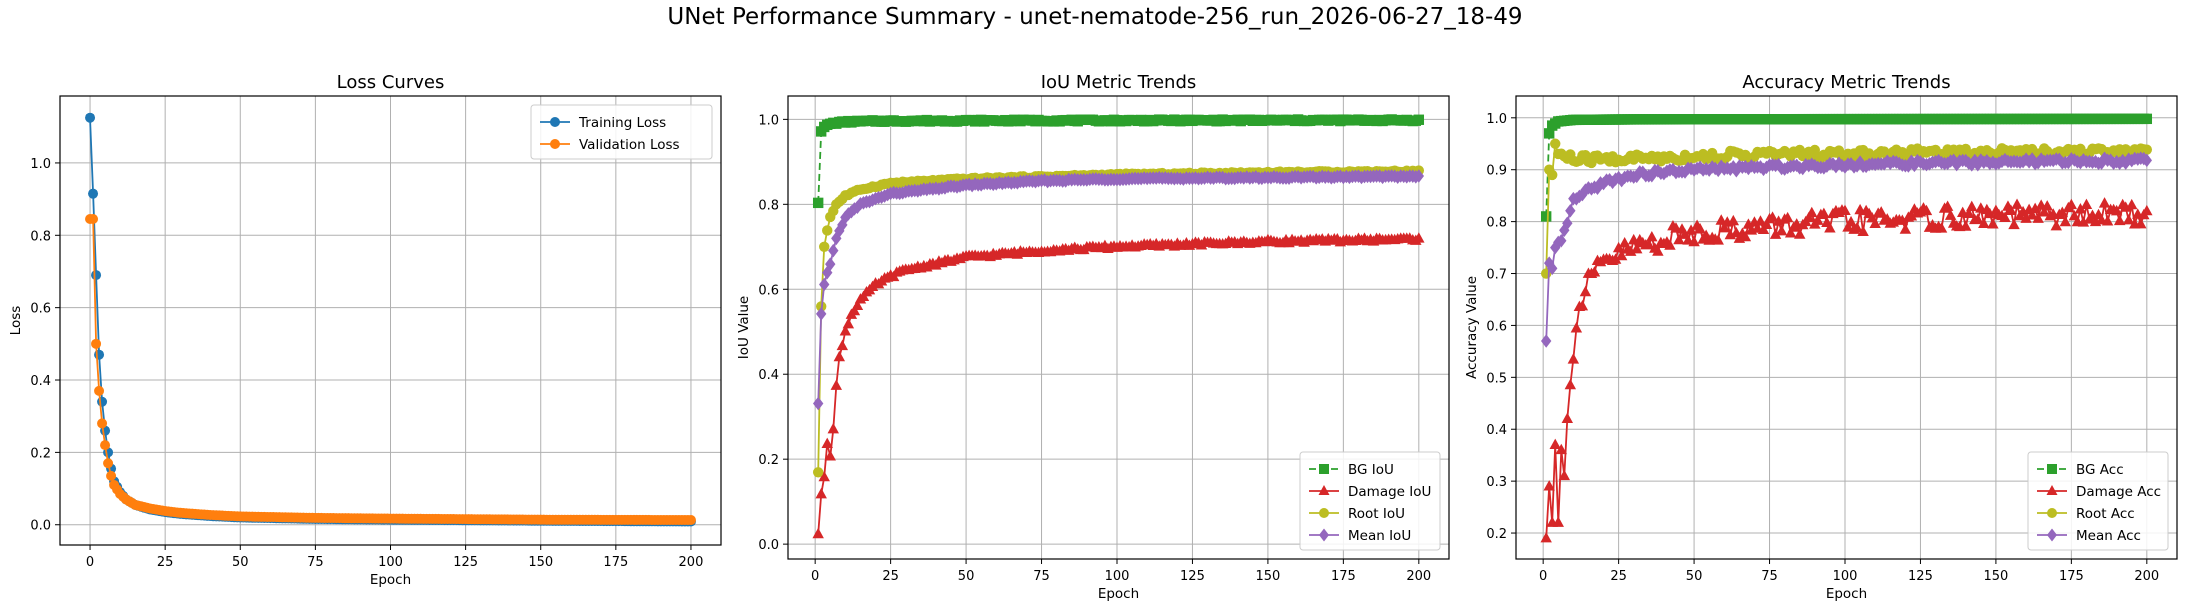  What do you see at coordinates (1496, 171) in the screenshot?
I see `y-tick-label: 0.9` at bounding box center [1496, 171].